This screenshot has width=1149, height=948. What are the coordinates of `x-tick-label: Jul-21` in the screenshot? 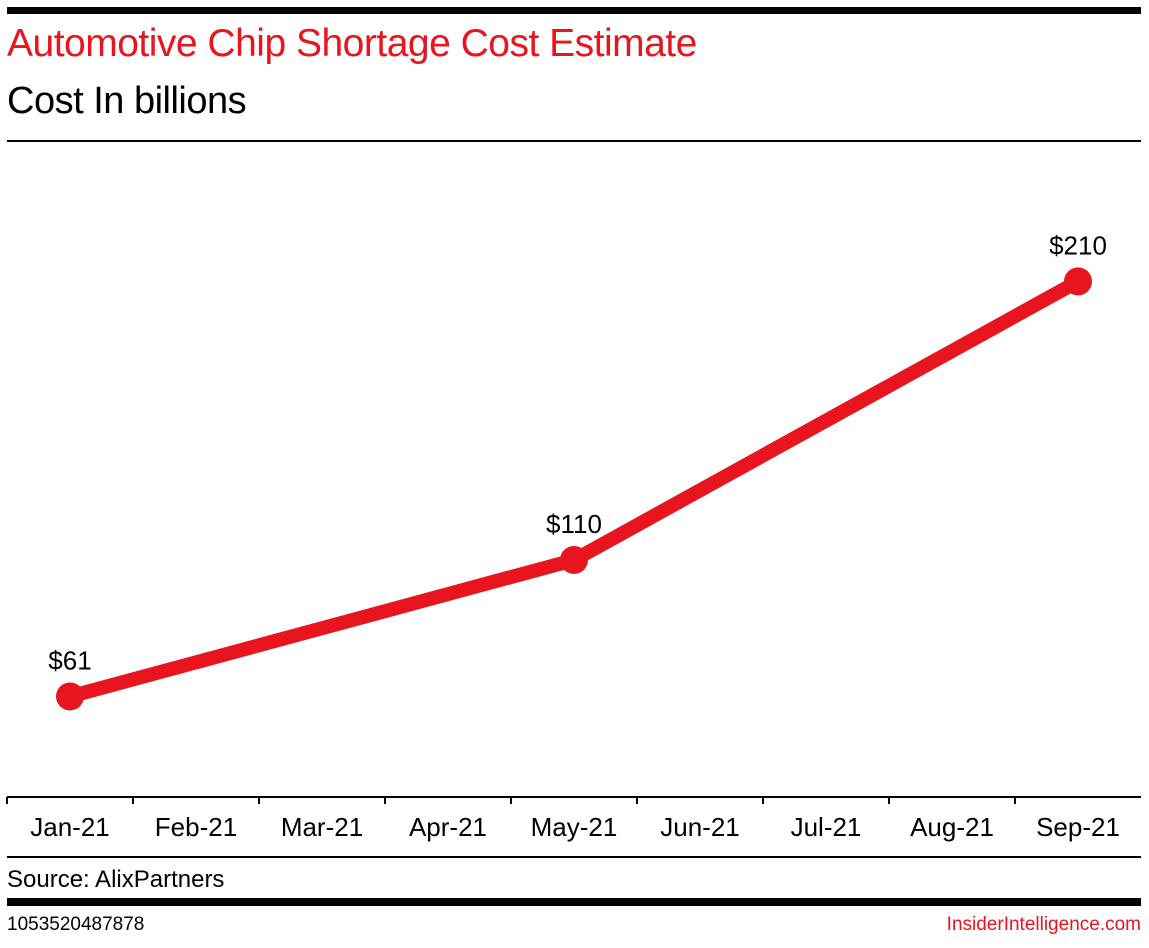 It's located at (826, 827).